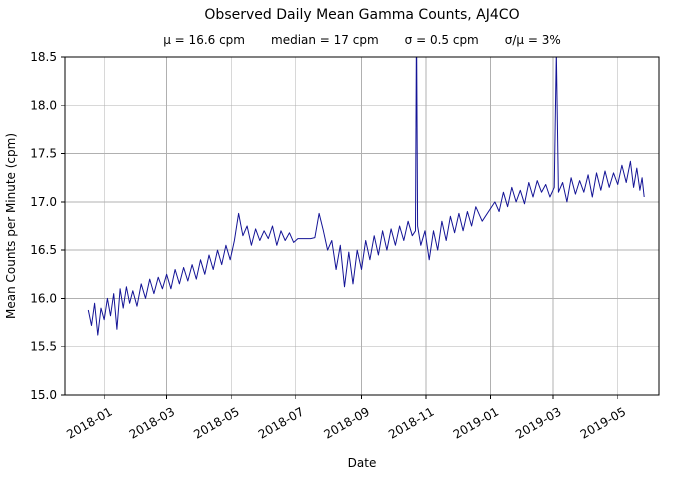 The width and height of the screenshot is (692, 482). I want to click on x-tick-label: 2018-09, so click(347, 422).